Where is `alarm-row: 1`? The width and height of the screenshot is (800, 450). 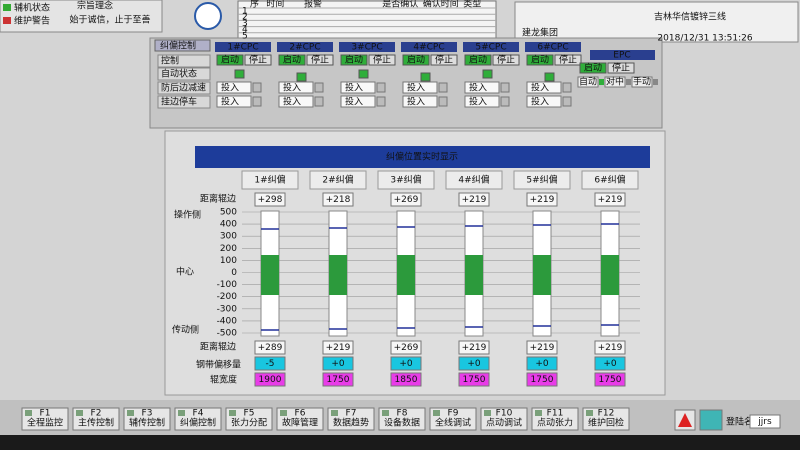 alarm-row: 1 is located at coordinates (245, 12).